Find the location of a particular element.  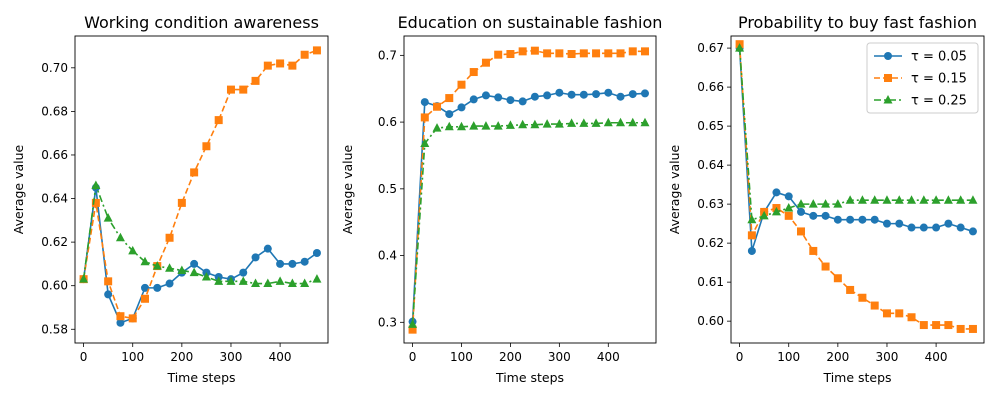

legend-label: τ = 0.05 is located at coordinates (939, 57).